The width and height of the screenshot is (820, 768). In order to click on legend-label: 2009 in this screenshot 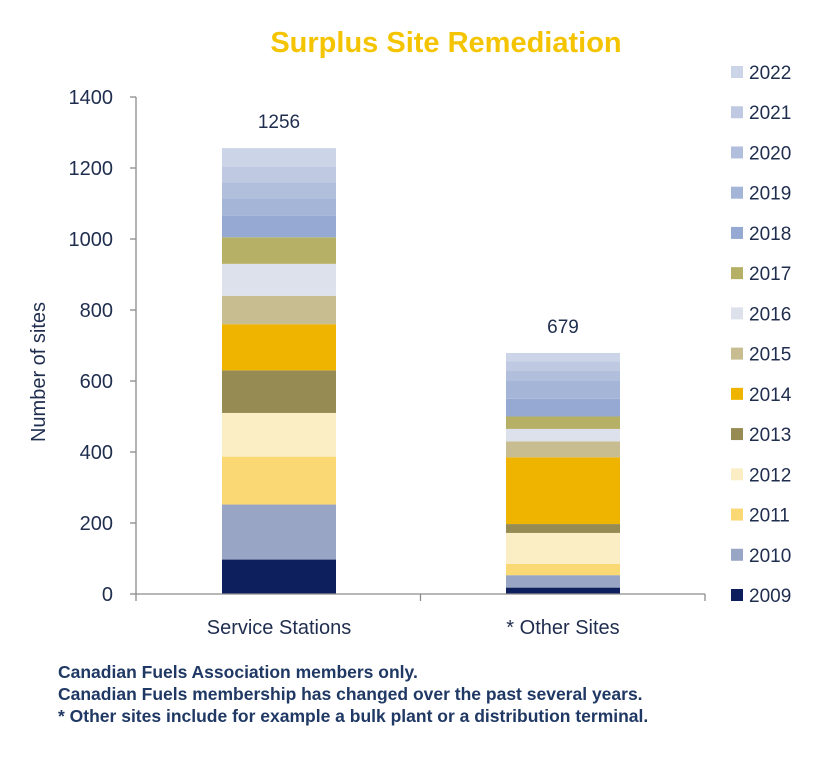, I will do `click(770, 596)`.